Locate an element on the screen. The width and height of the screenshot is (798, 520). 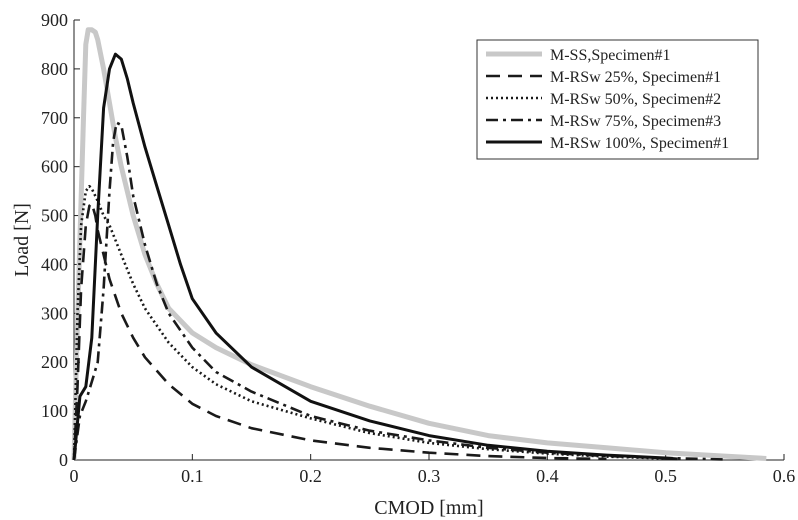
legend-label: M-SS,Specimen#1 is located at coordinates (610, 55).